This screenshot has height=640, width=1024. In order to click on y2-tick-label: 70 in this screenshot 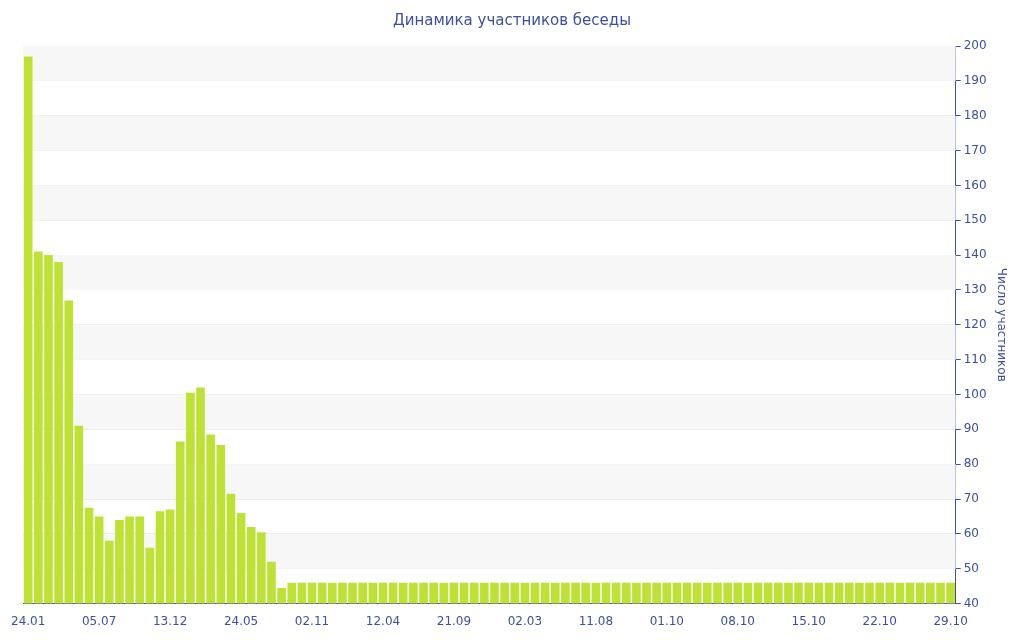, I will do `click(971, 498)`.